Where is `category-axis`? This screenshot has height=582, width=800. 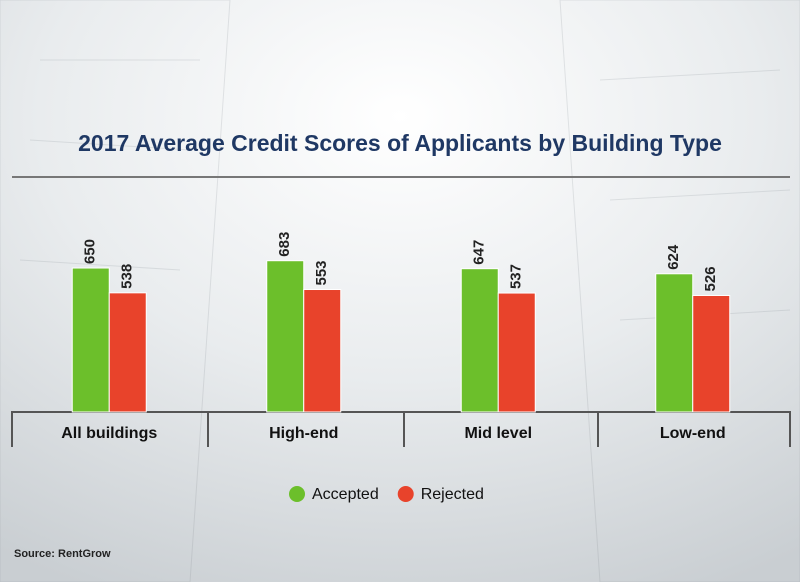
category-axis is located at coordinates (401, 429).